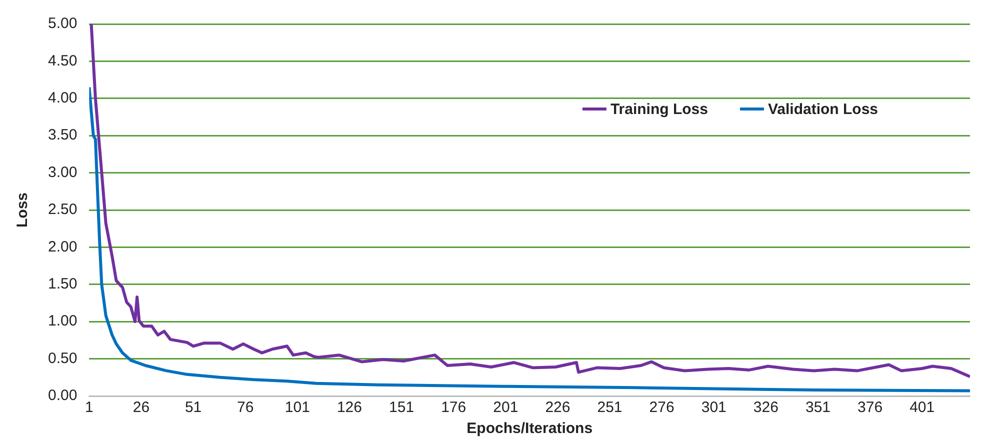 The width and height of the screenshot is (992, 438). What do you see at coordinates (193, 407) in the screenshot?
I see `x-tick-label: 51` at bounding box center [193, 407].